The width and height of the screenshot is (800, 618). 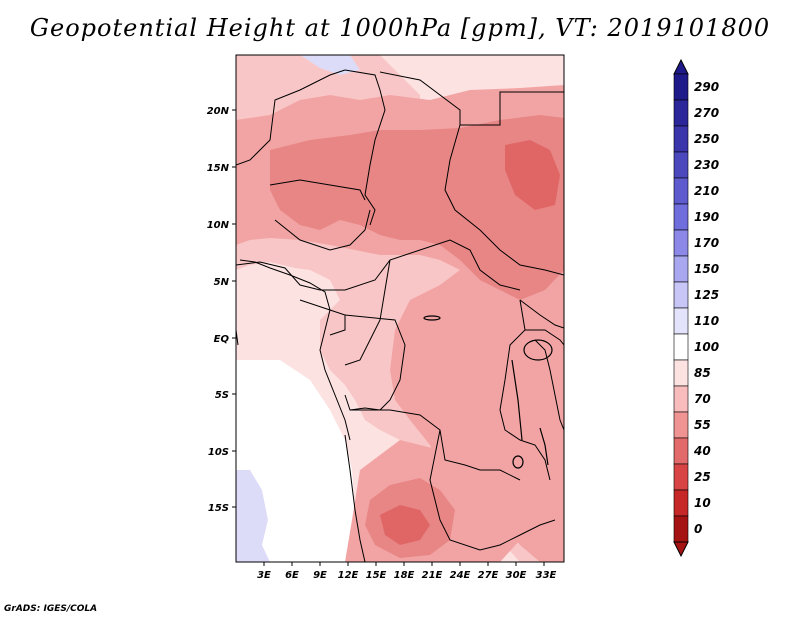 What do you see at coordinates (376, 575) in the screenshot?
I see `lon-label: 15E` at bounding box center [376, 575].